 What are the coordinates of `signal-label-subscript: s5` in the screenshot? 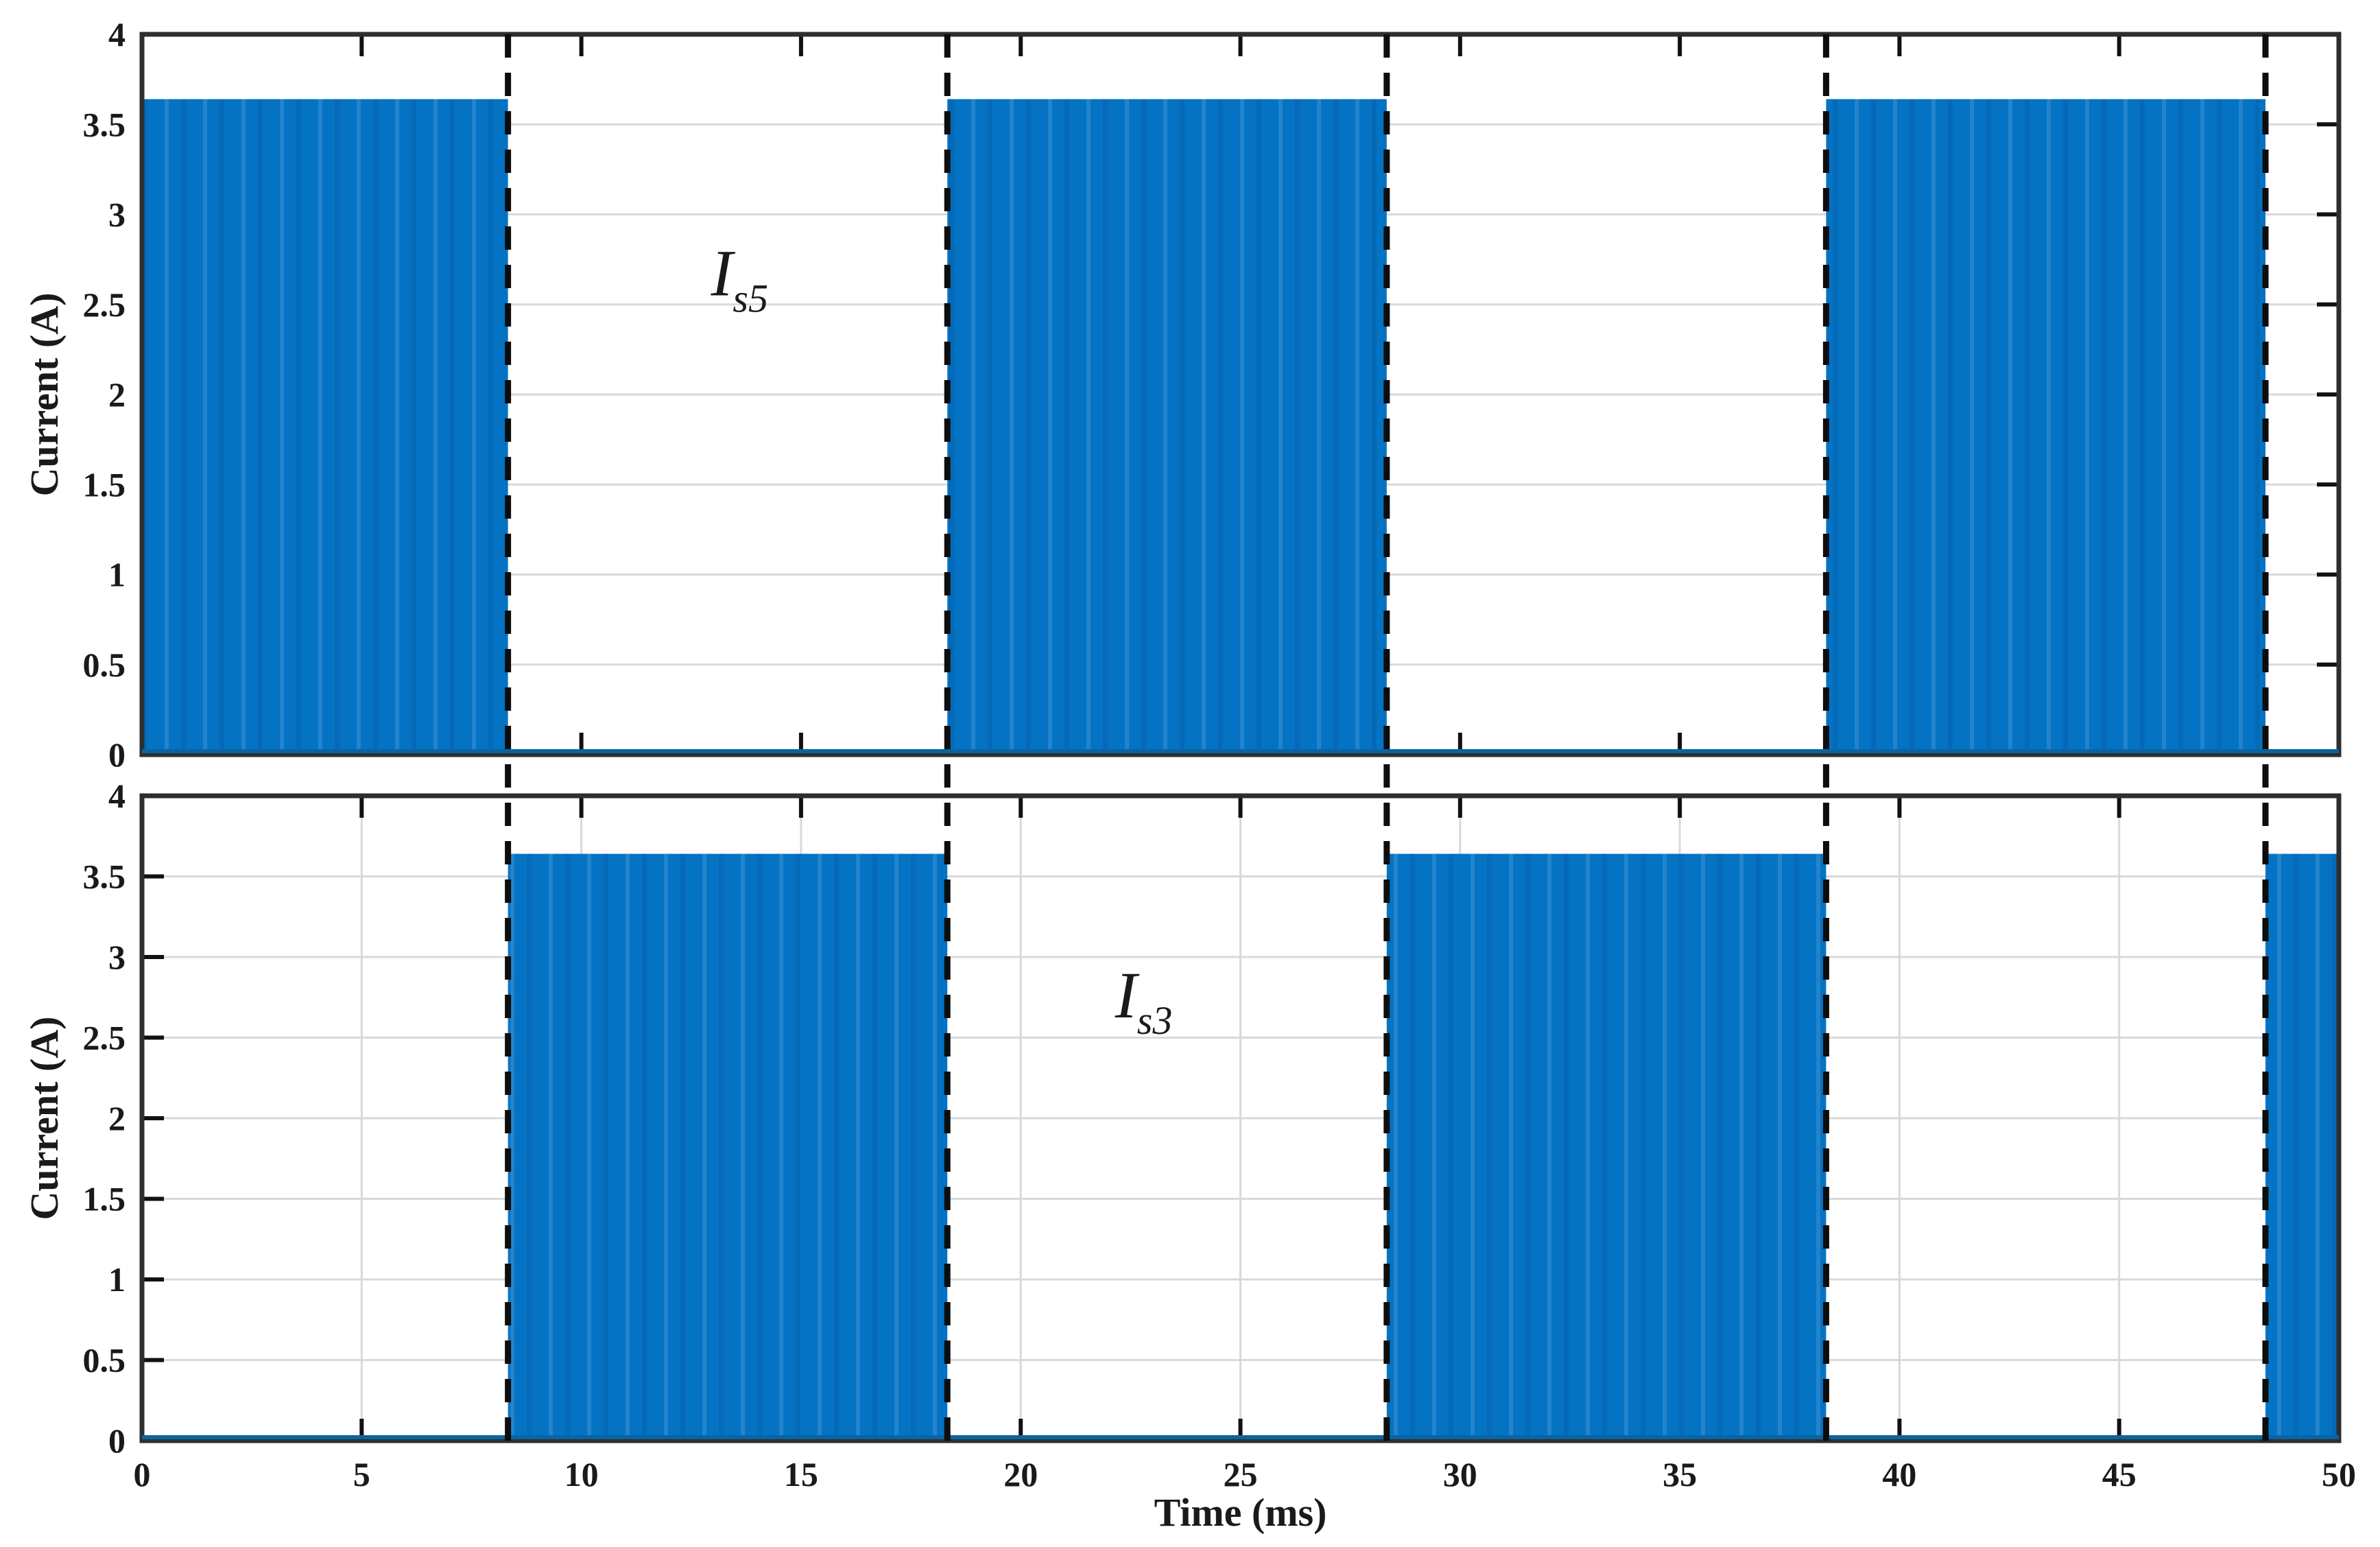 It's located at (750, 298).